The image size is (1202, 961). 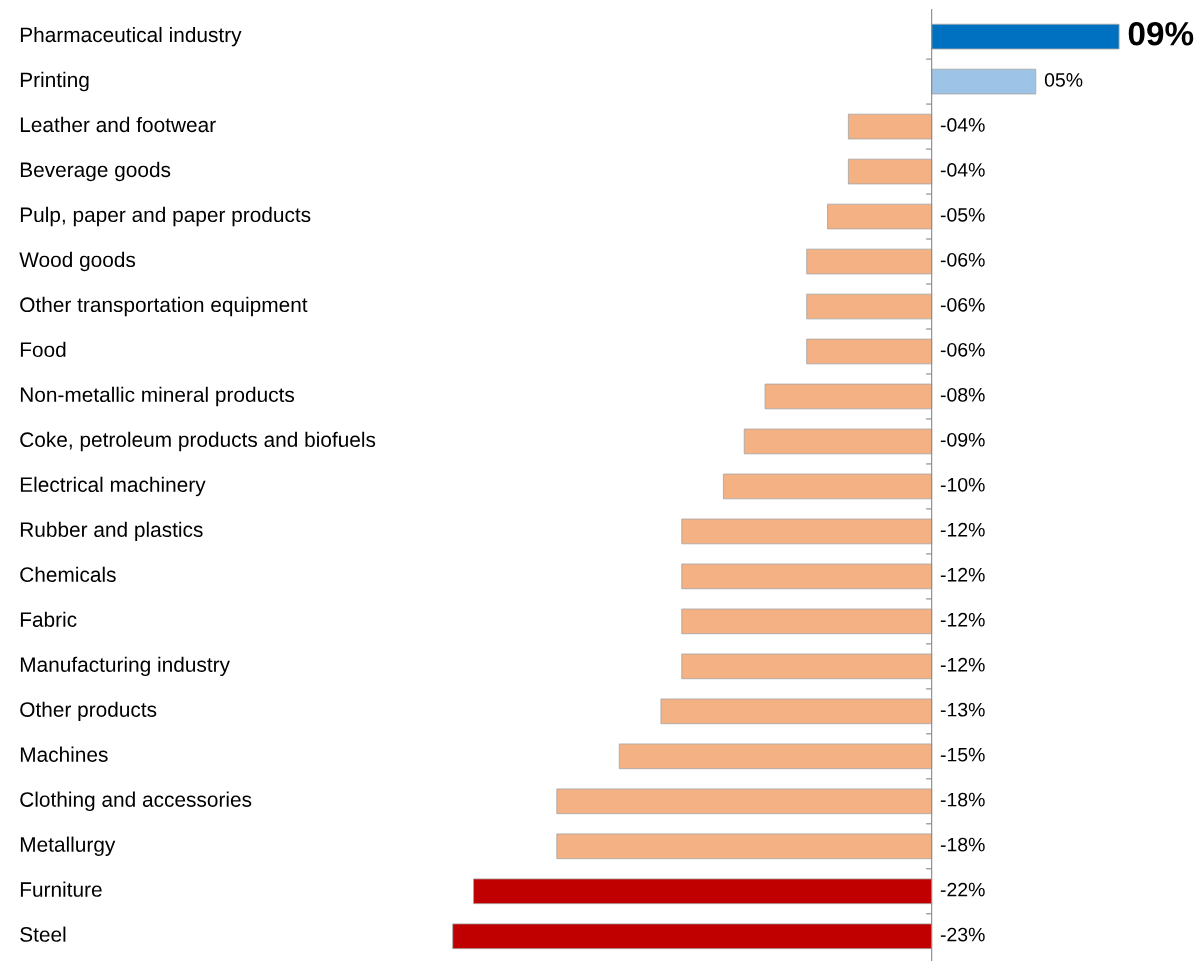 What do you see at coordinates (125, 666) in the screenshot?
I see `y-tick-label: Manufacturing industry` at bounding box center [125, 666].